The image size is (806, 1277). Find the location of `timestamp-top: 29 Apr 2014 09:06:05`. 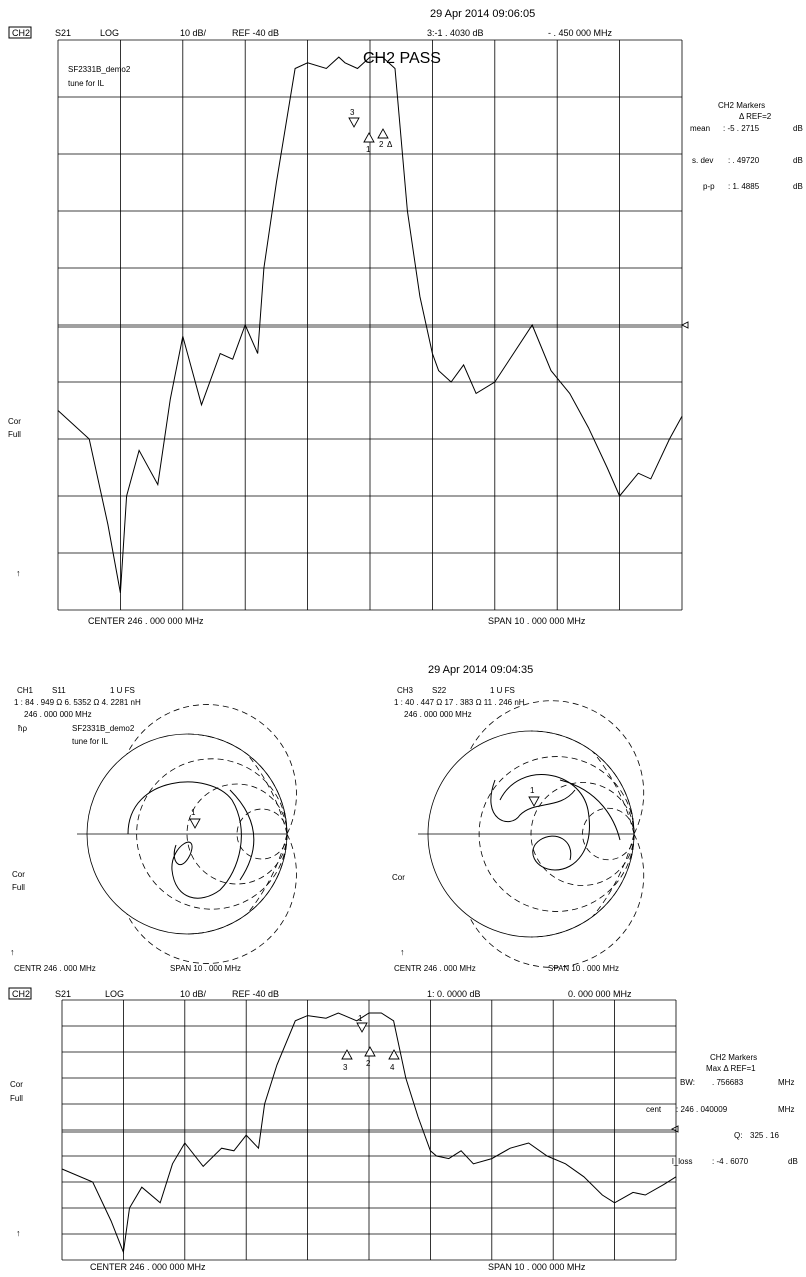

timestamp-top: 29 Apr 2014 09:06:05 is located at coordinates (482, 14).